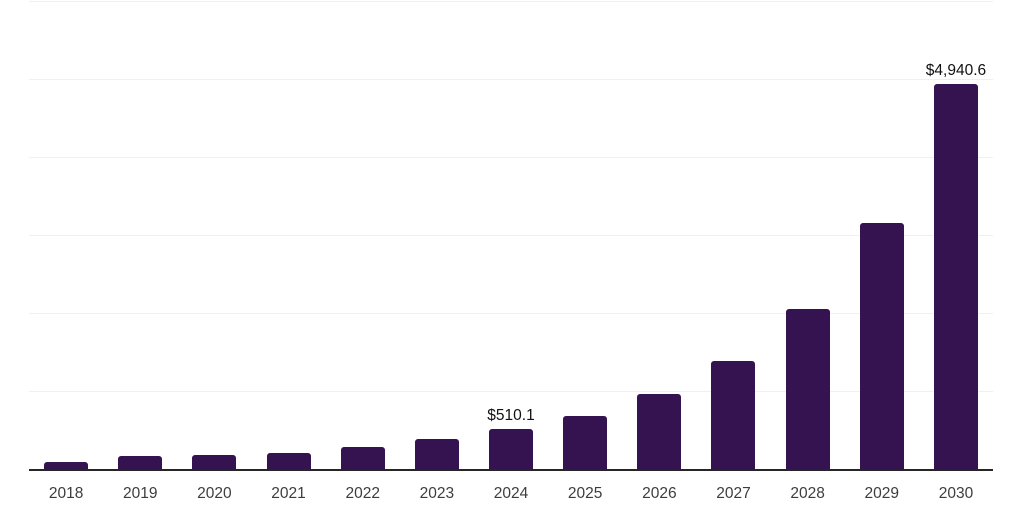 This screenshot has width=1024, height=512. What do you see at coordinates (807, 493) in the screenshot?
I see `x-axis-label-2028: 2028` at bounding box center [807, 493].